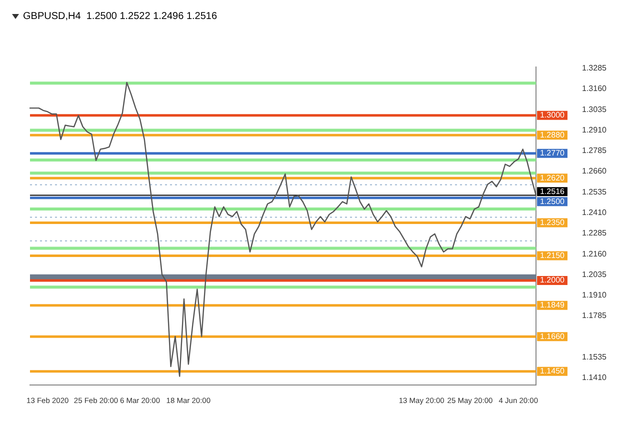 This screenshot has height=440, width=620. What do you see at coordinates (595, 274) in the screenshot?
I see `y-tick-label: 1.2035` at bounding box center [595, 274].